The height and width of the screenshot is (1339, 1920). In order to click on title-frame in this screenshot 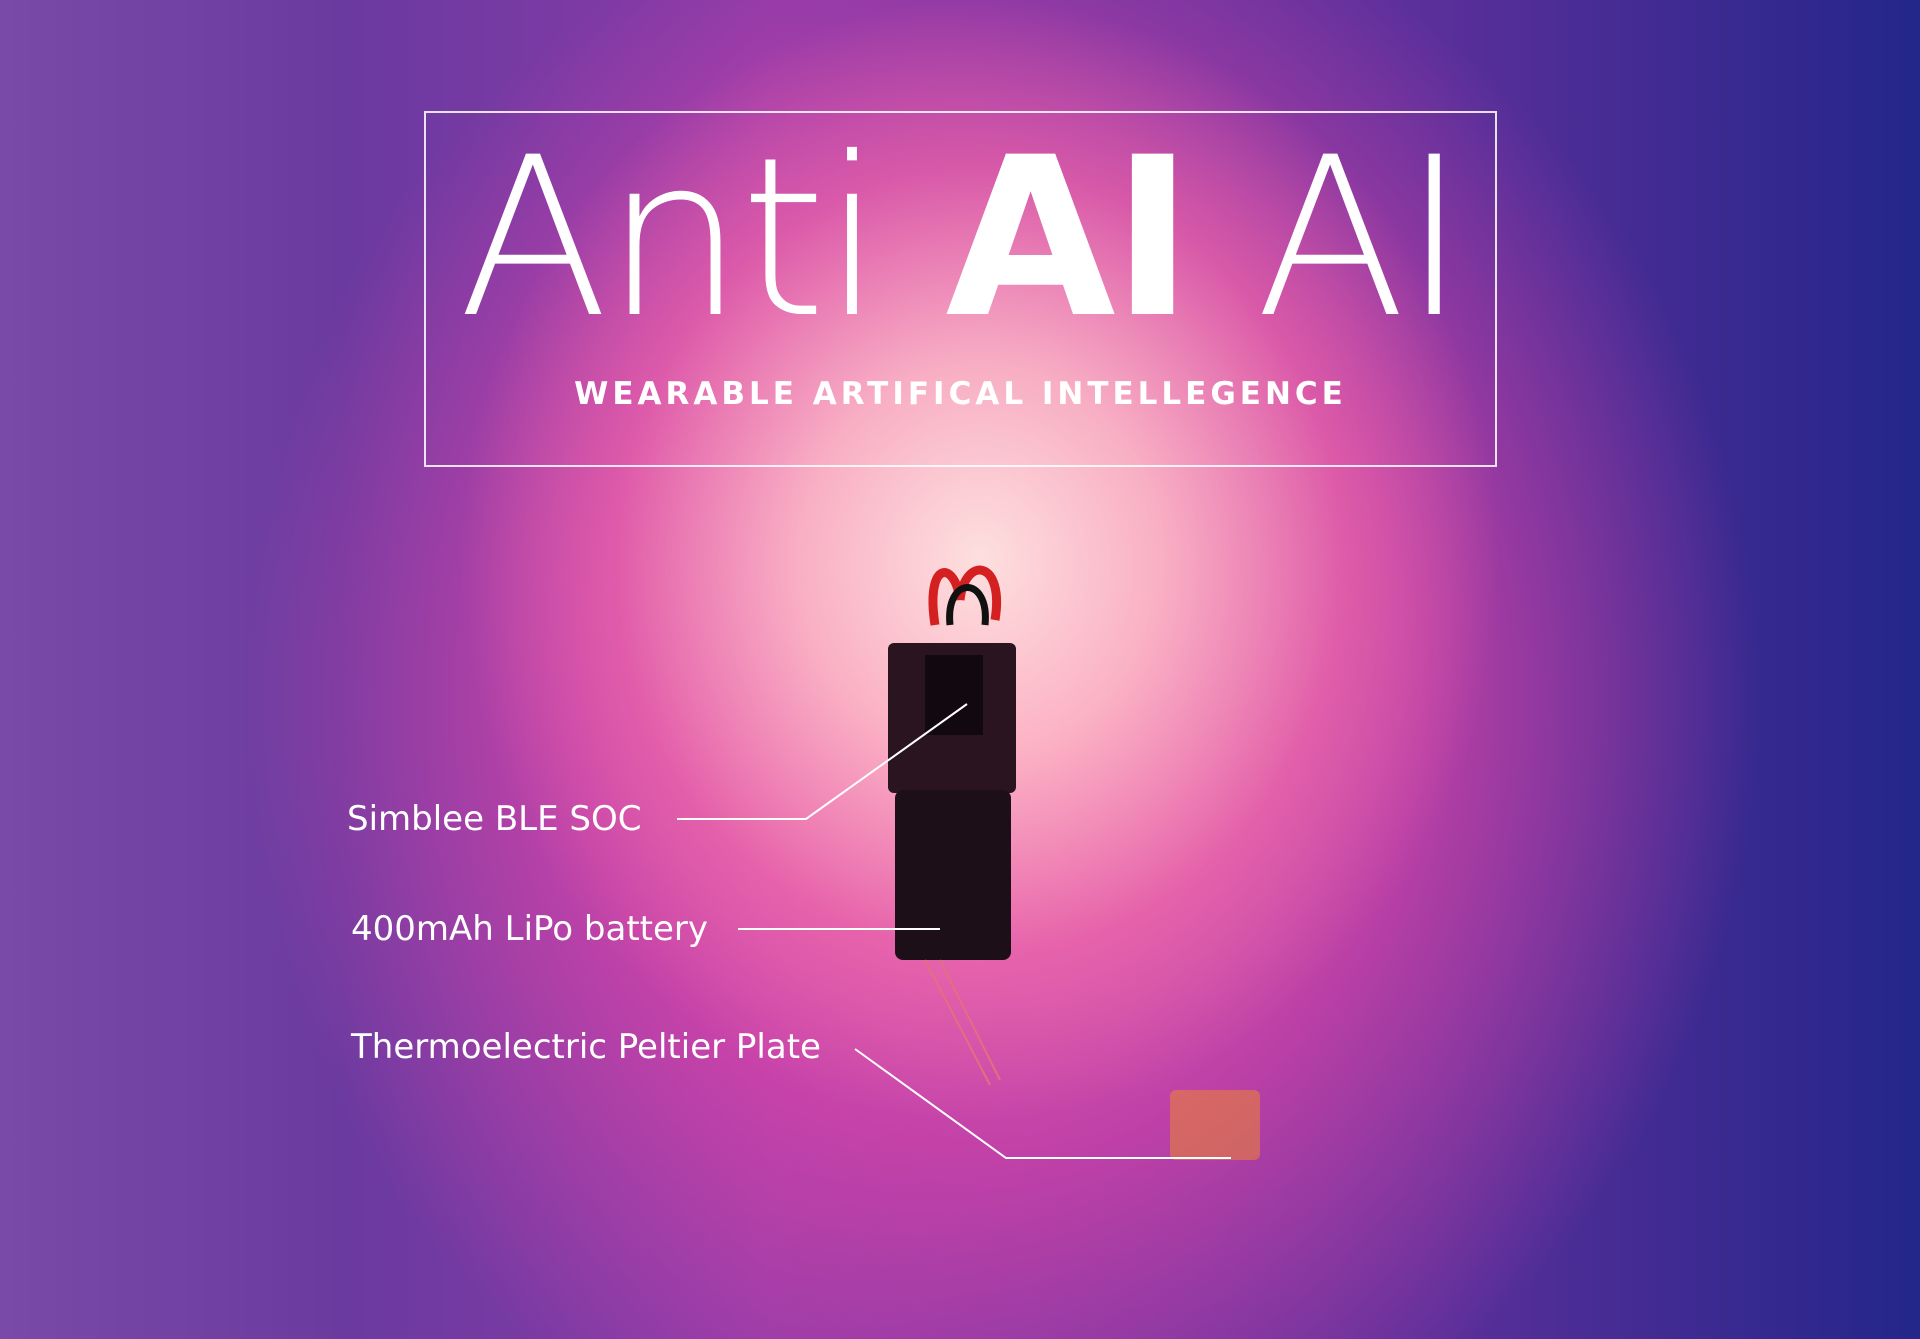, I will do `click(960, 289)`.